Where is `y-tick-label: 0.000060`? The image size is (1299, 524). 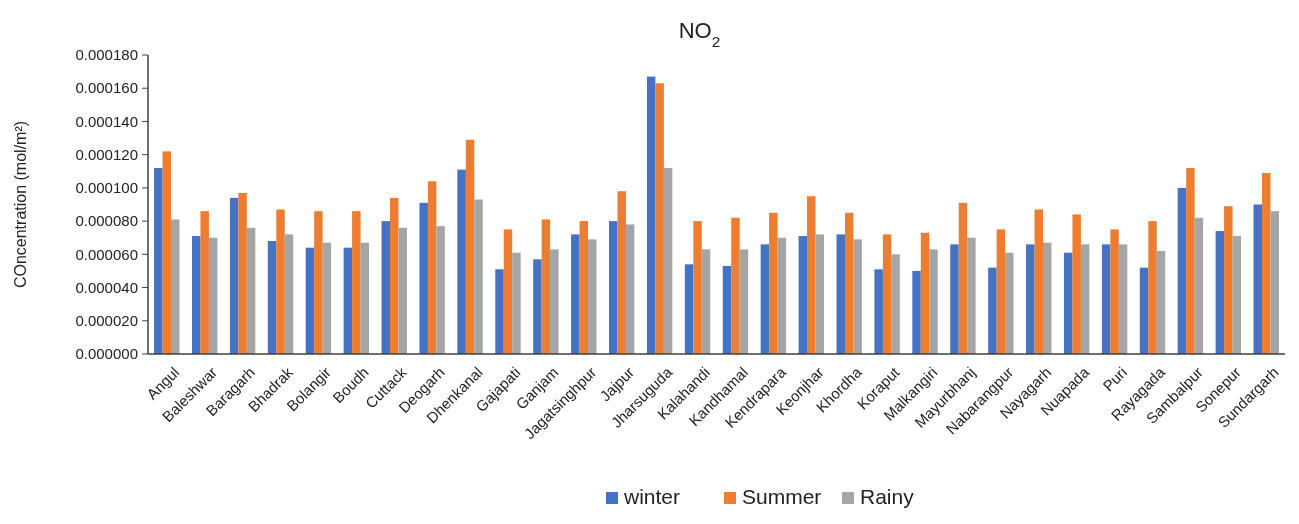 y-tick-label: 0.000060 is located at coordinates (106, 254).